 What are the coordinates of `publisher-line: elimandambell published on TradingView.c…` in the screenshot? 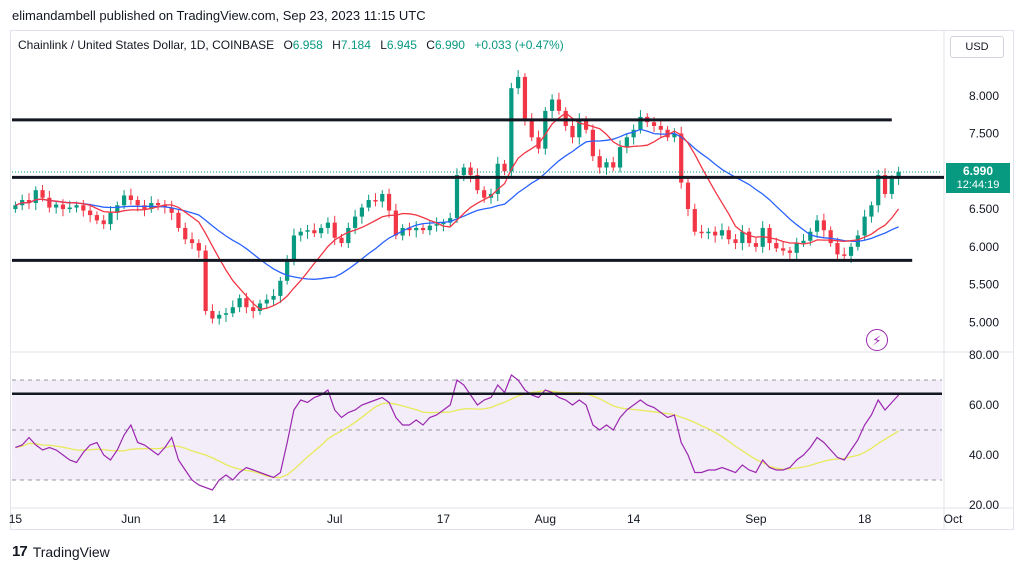 It's located at (219, 15).